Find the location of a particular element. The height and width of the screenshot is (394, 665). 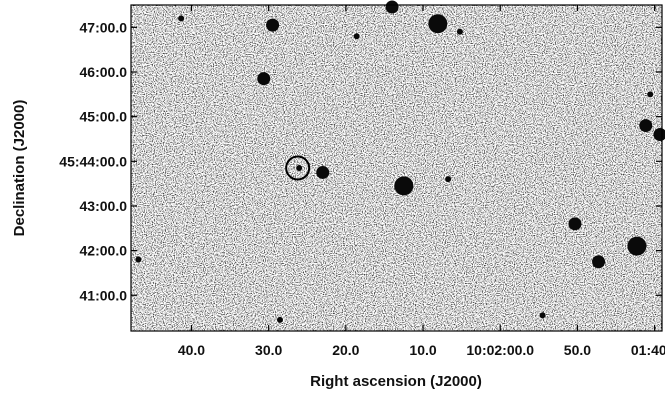

x-tick-label: 01:40.0 is located at coordinates (648, 350).